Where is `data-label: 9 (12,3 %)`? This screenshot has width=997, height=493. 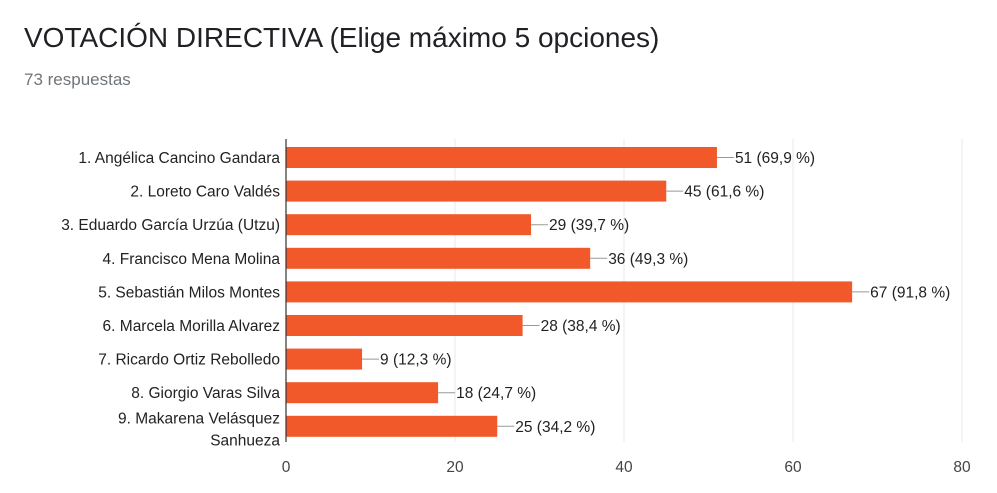
data-label: 9 (12,3 %) is located at coordinates (416, 360).